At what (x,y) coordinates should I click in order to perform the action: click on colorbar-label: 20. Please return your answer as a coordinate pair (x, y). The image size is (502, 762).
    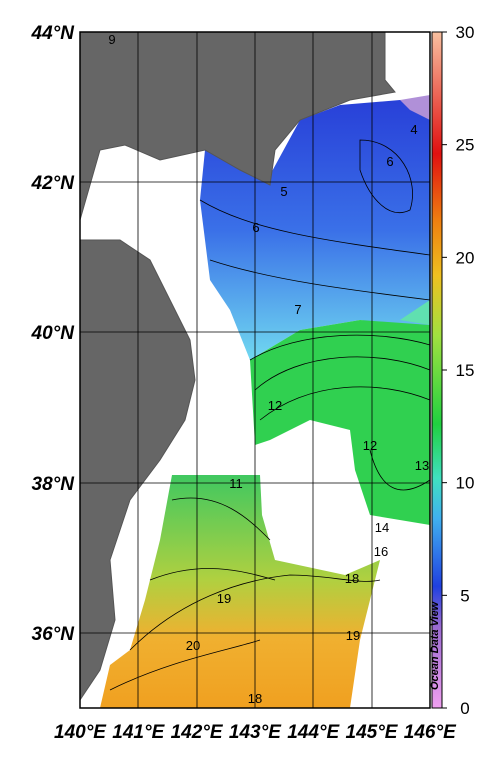
    Looking at the image, I should click on (465, 257).